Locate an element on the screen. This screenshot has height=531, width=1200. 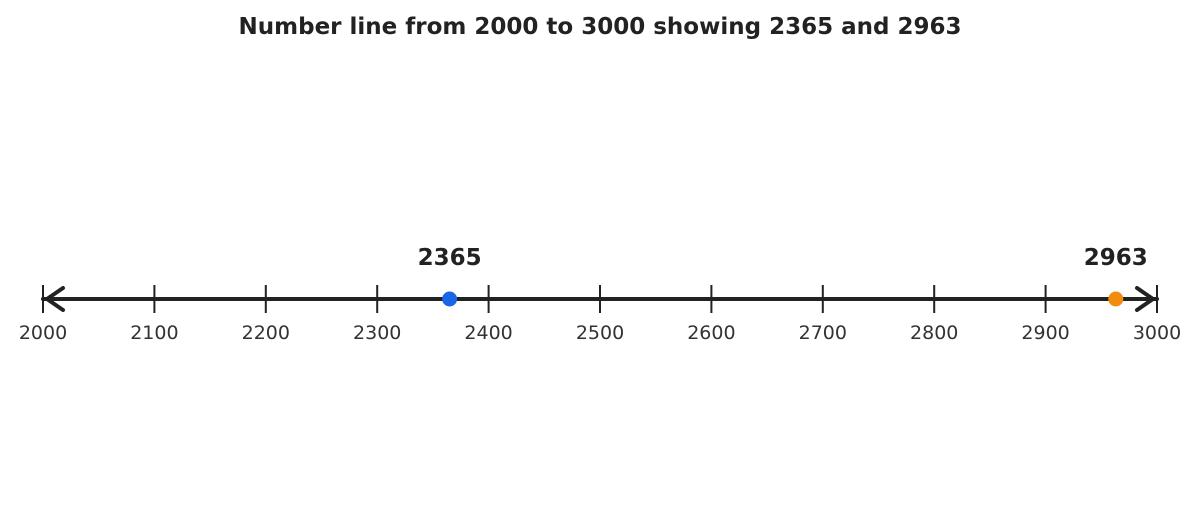
tick-label: 2100 is located at coordinates (154, 333).